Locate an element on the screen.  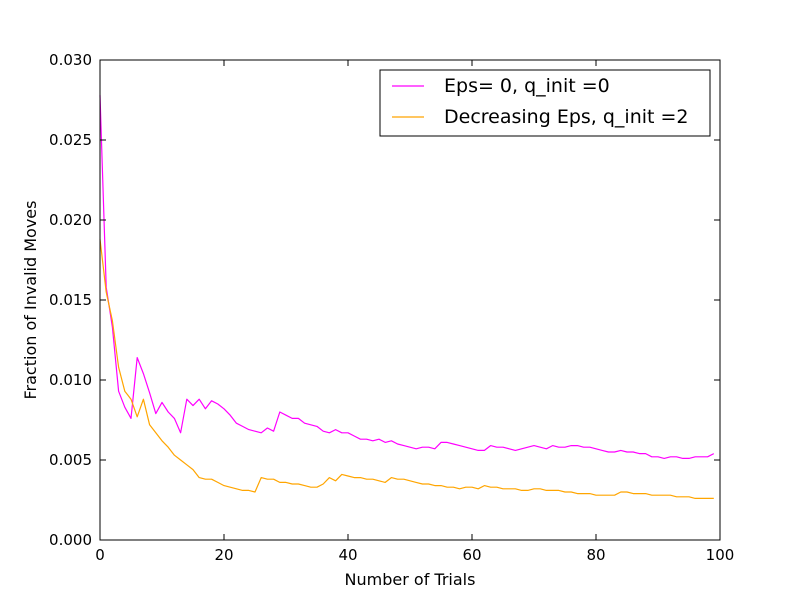
y-tick-label: 0.015 is located at coordinates (70, 300).